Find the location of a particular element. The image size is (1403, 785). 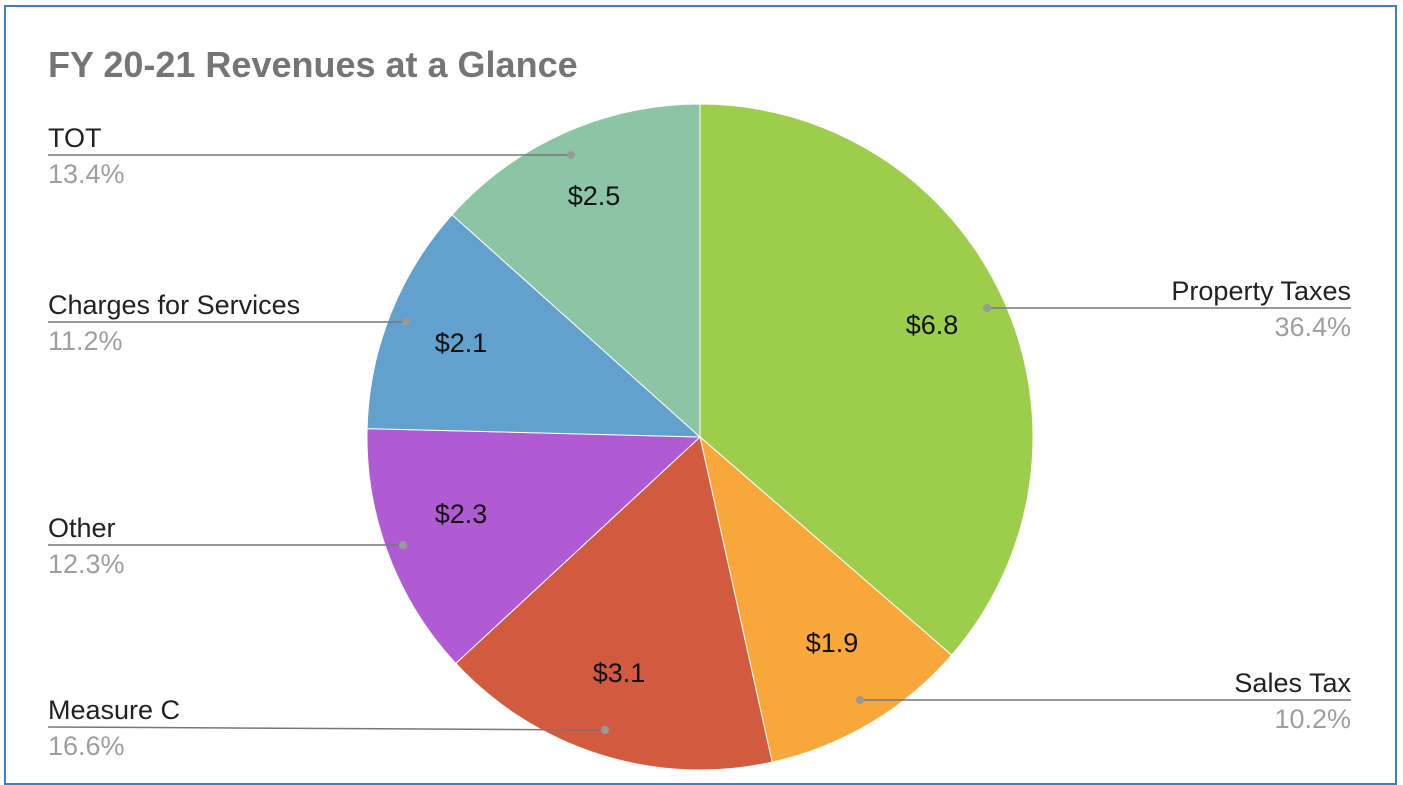

pie-slice-measure-c is located at coordinates (614, 603).